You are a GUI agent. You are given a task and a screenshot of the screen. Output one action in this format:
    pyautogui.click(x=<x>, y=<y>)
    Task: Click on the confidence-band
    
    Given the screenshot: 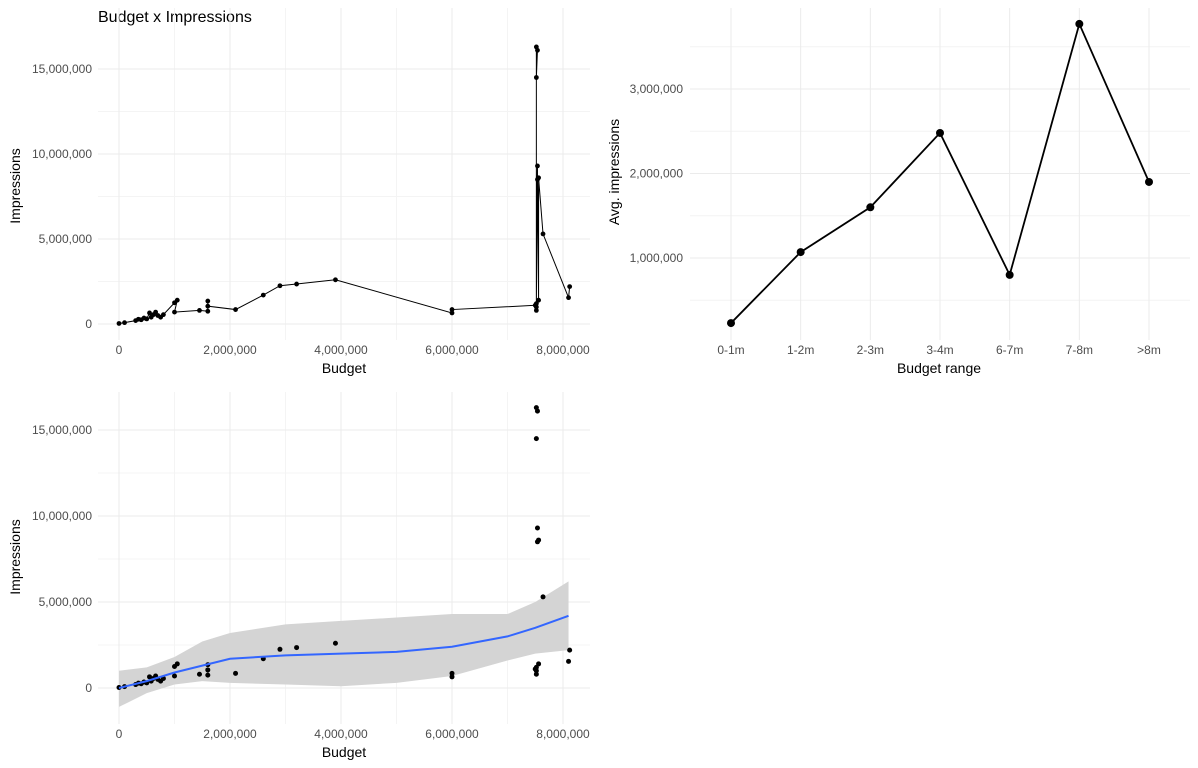 What is the action you would take?
    pyautogui.click(x=344, y=644)
    